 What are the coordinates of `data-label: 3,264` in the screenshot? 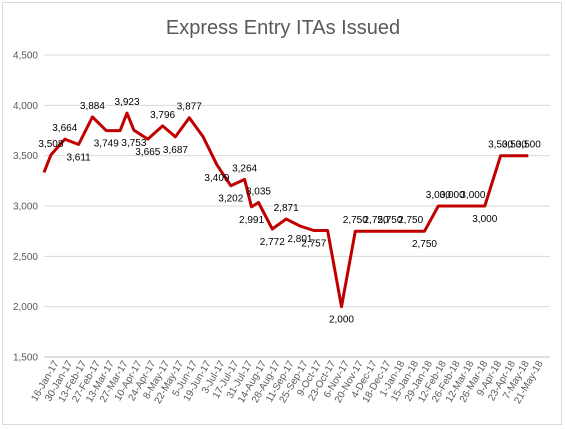 It's located at (244, 168).